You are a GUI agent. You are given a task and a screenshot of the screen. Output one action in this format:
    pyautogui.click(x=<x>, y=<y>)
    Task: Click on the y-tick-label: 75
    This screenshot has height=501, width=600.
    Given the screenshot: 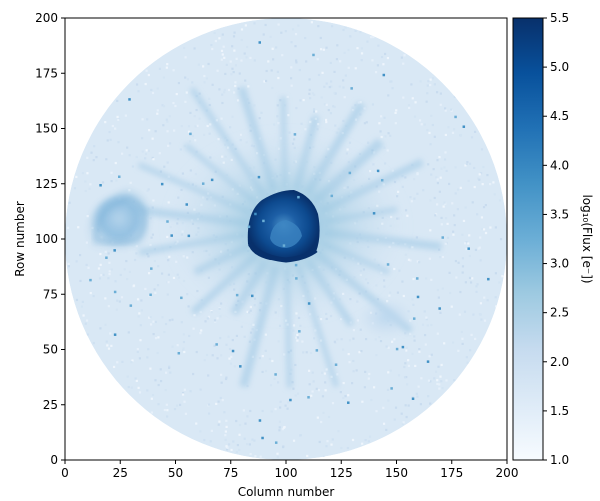 What is the action you would take?
    pyautogui.click(x=50, y=294)
    